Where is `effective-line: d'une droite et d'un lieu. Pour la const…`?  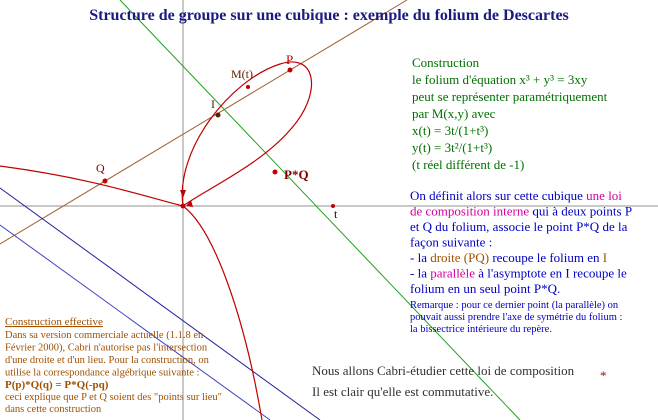 effective-line: d'une droite et d'un lieu. Pour la const… is located at coordinates (107, 360).